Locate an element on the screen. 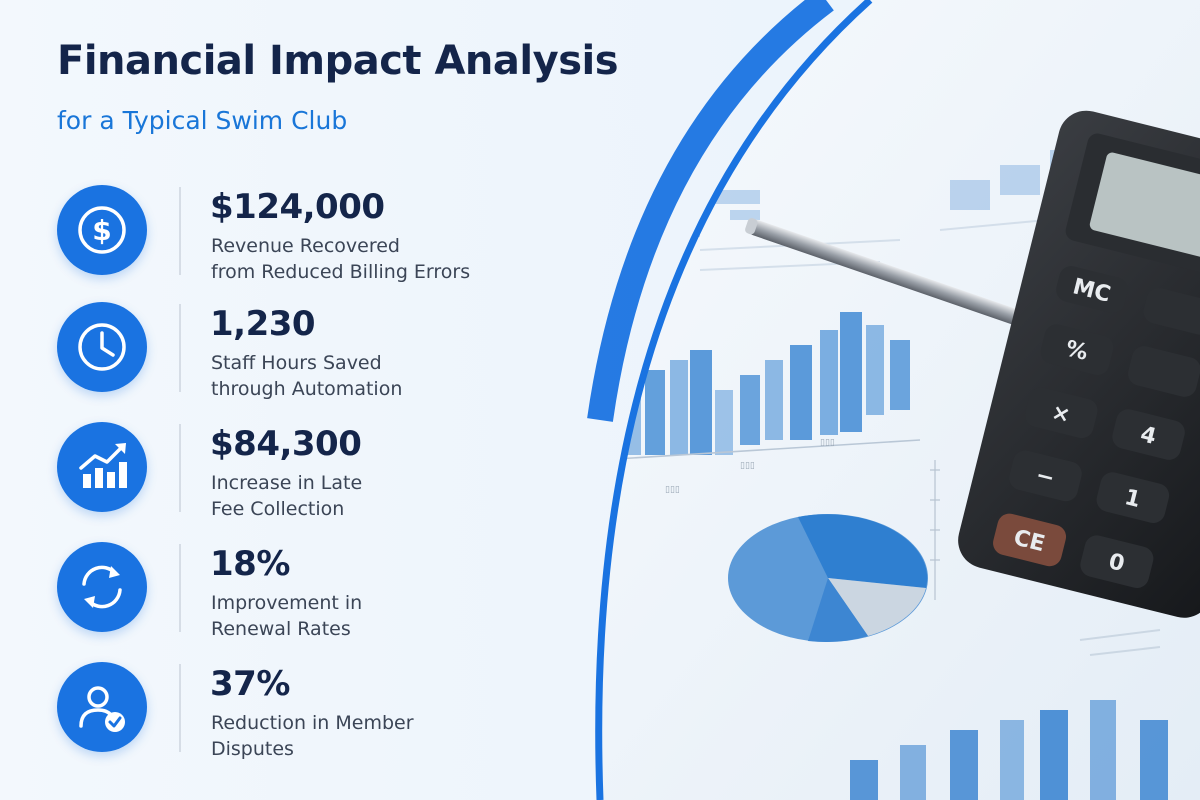  calc-key-zero: 0 is located at coordinates (1116, 563).